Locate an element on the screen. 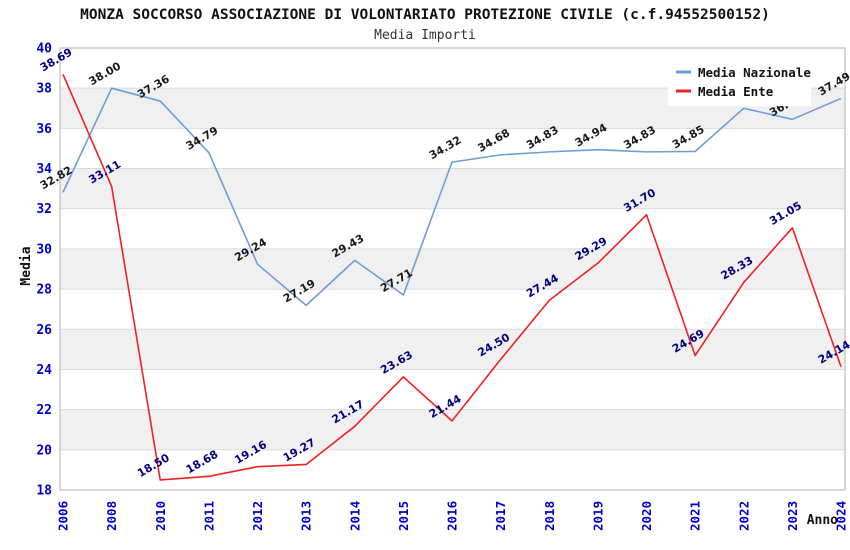  x-tick-label: 2011 is located at coordinates (208, 516).